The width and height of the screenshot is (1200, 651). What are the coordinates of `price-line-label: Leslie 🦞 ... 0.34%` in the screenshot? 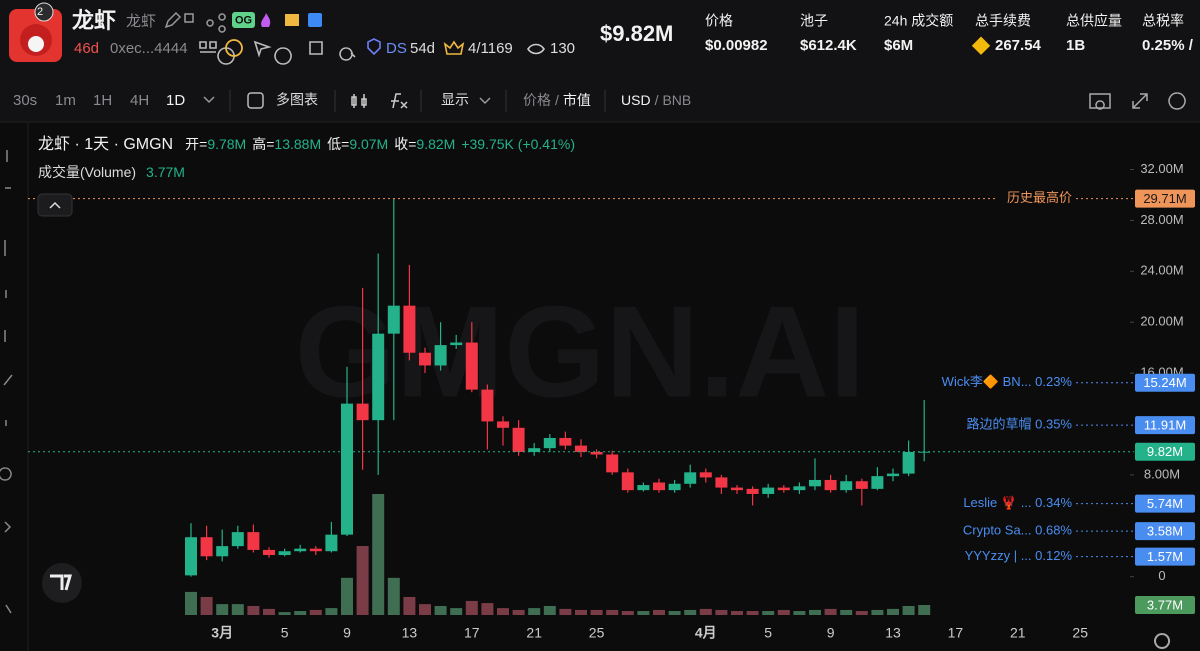 It's located at (1017, 502).